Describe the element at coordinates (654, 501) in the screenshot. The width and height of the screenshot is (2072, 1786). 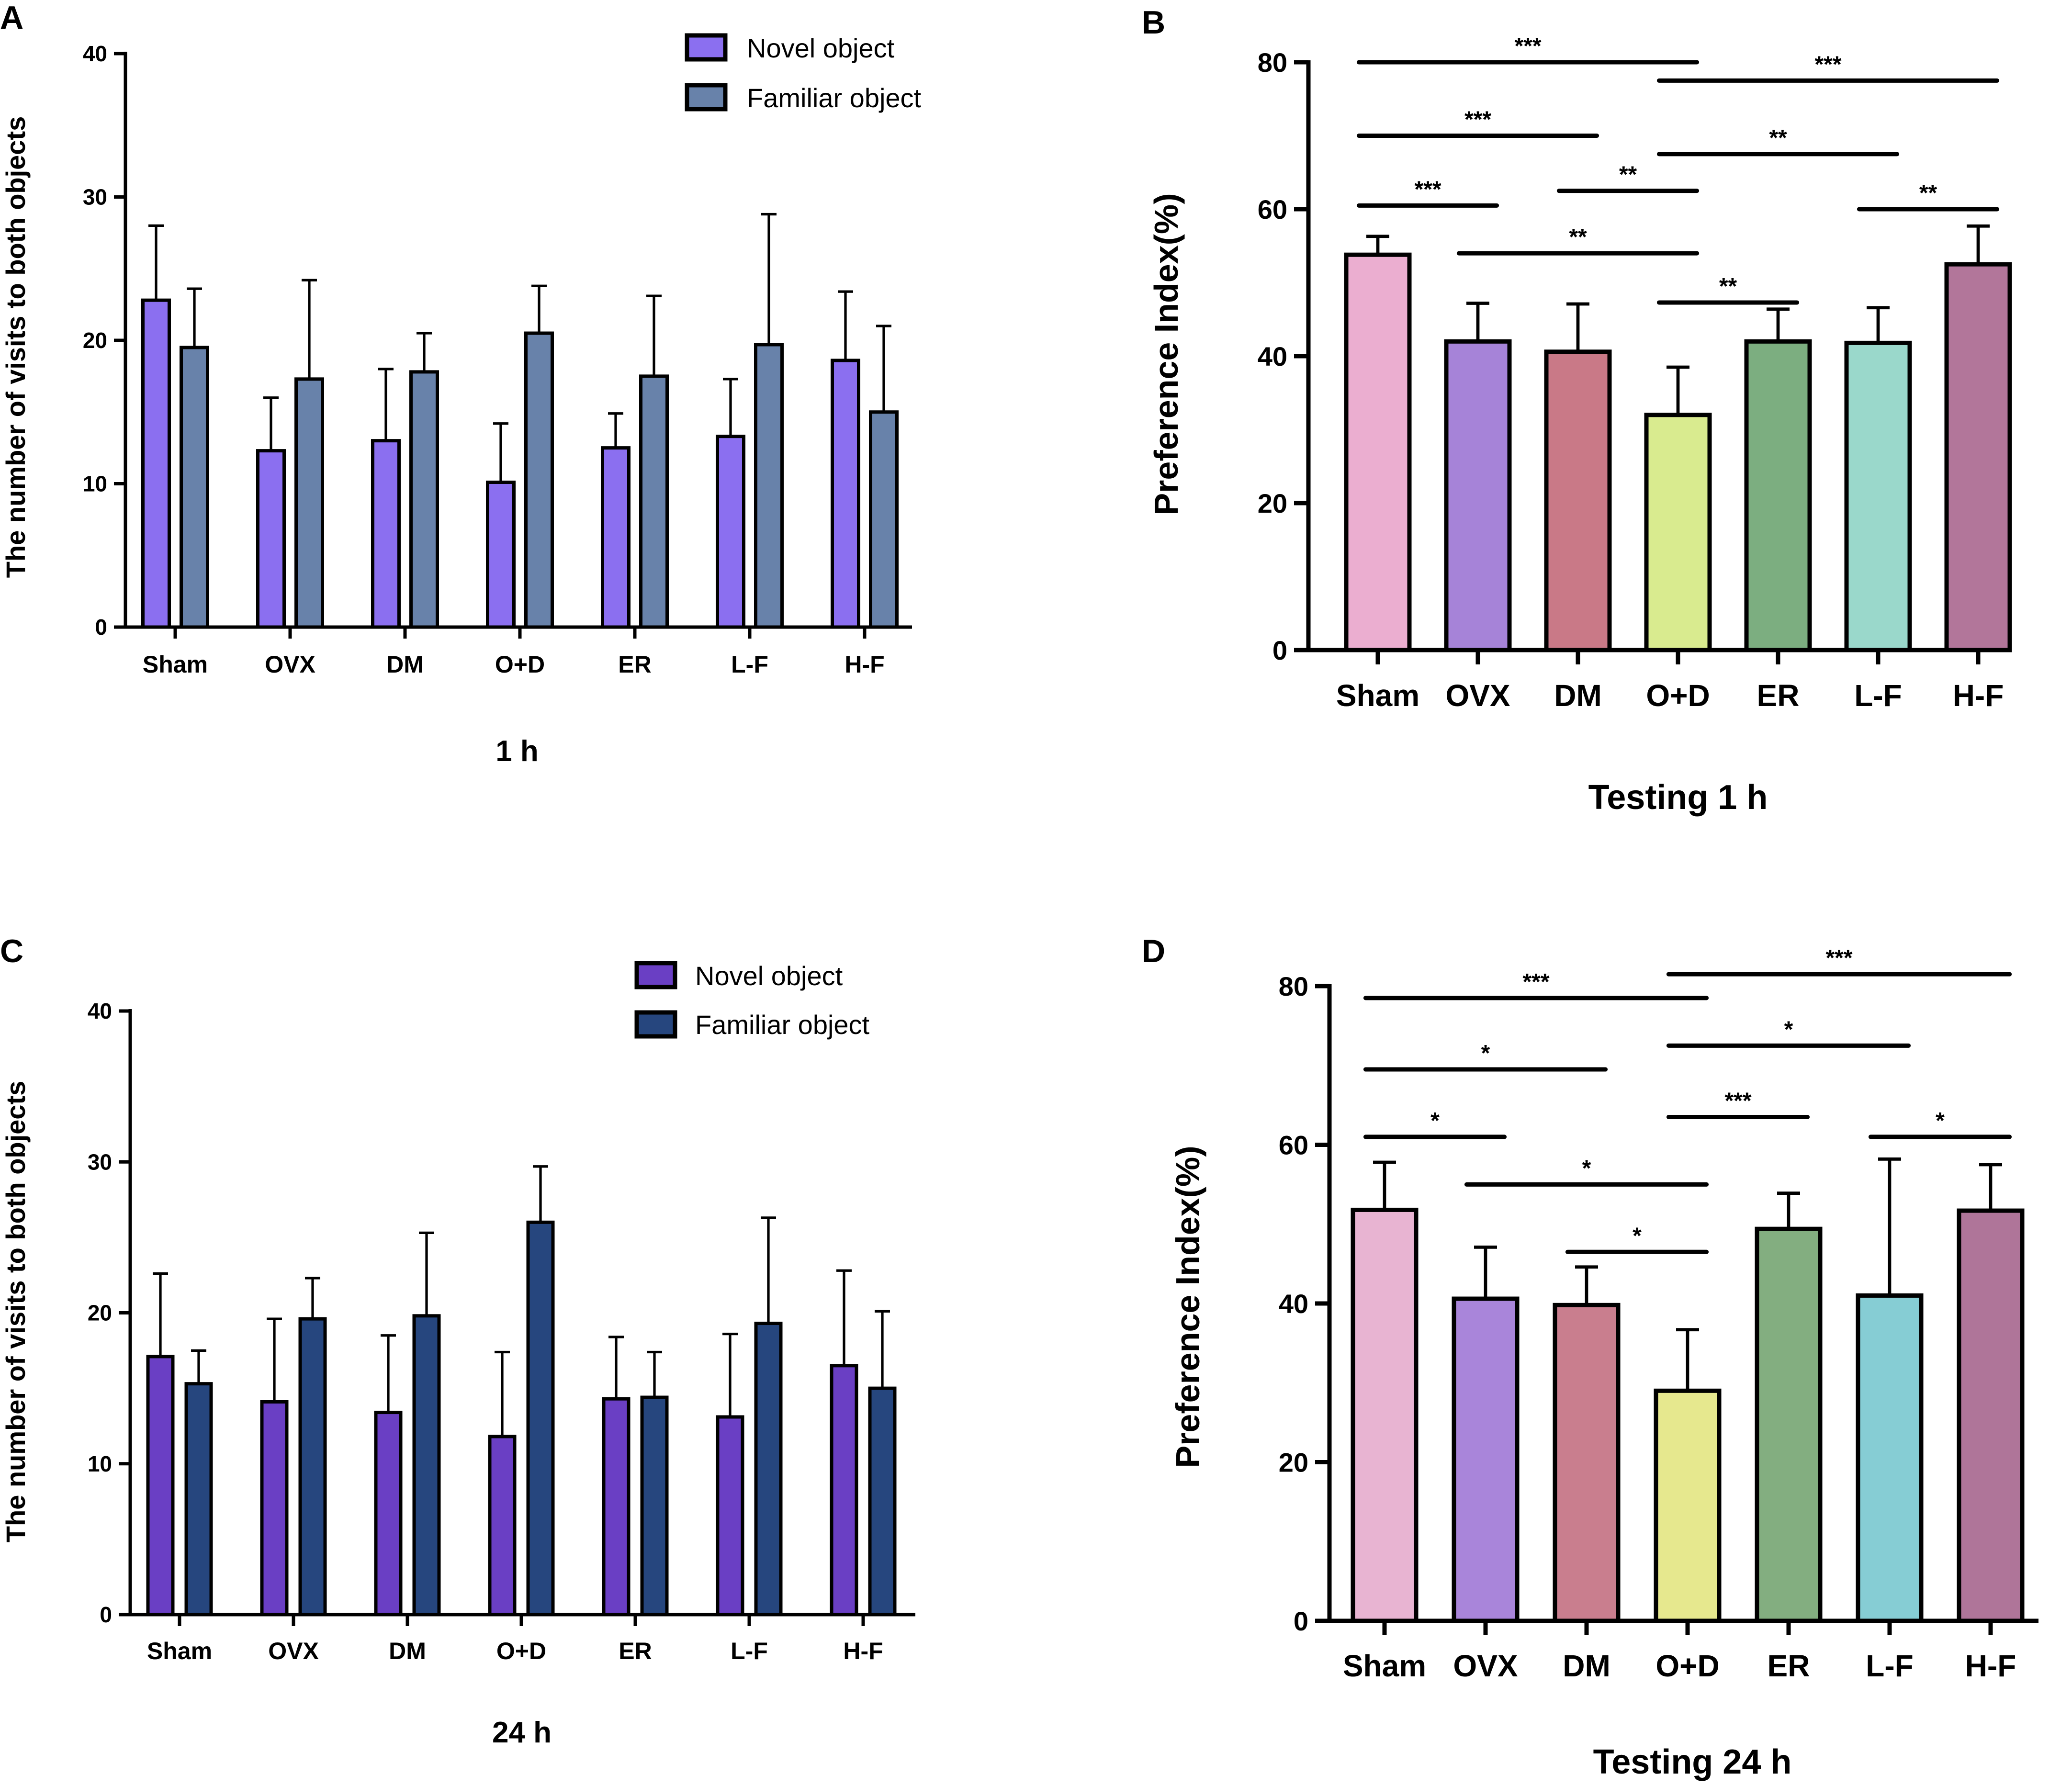
I see `bar-familiar-object-er` at that location.